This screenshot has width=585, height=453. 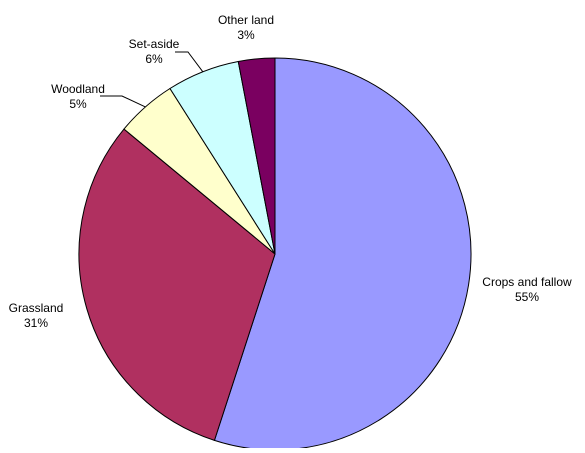 What do you see at coordinates (78, 104) in the screenshot?
I see `slice-percent-woodland: 5%` at bounding box center [78, 104].